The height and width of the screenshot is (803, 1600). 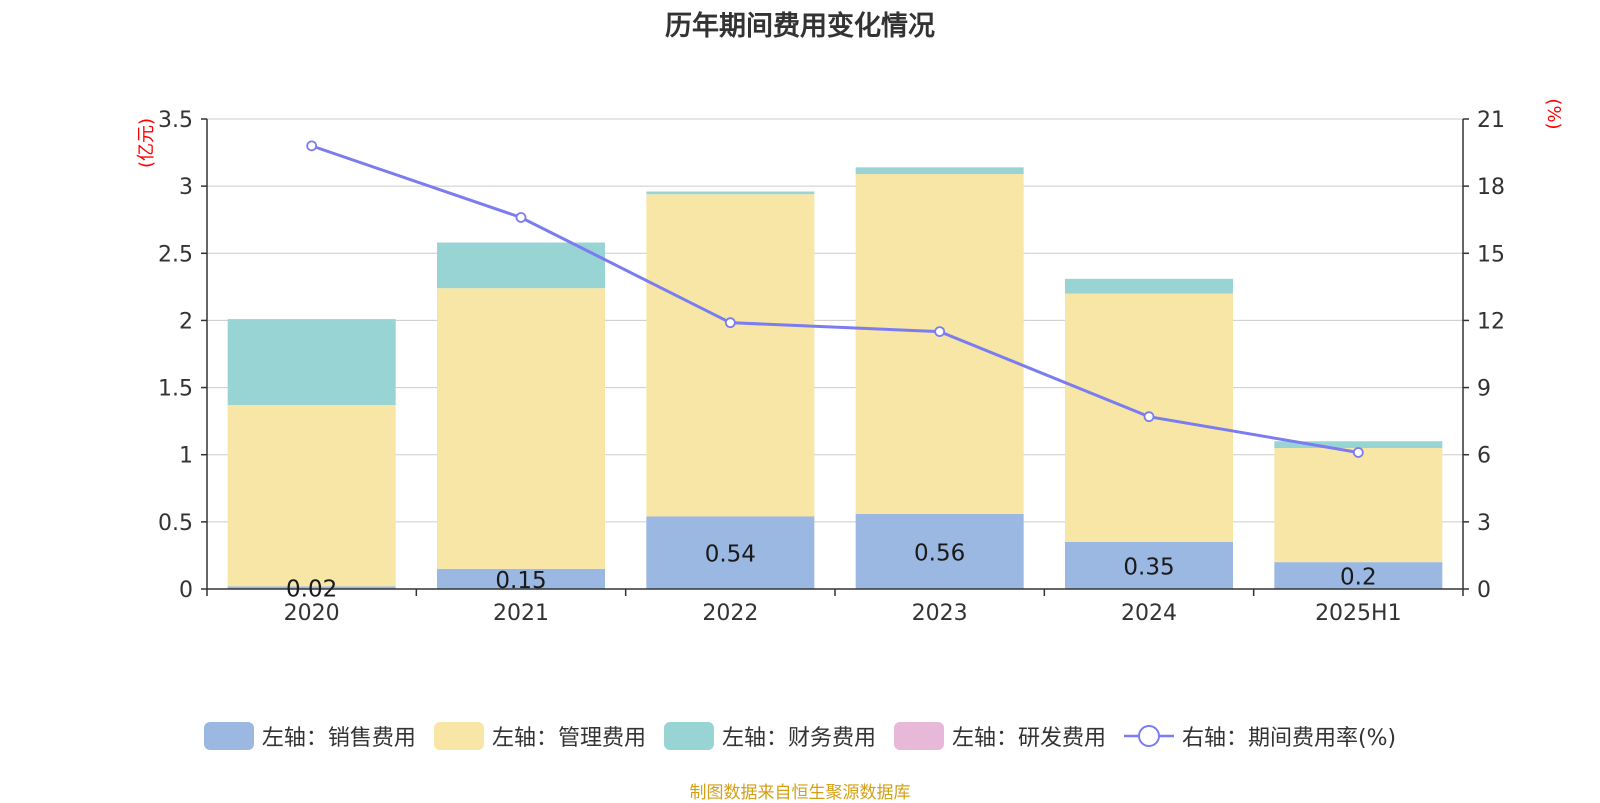 I want to click on right-axis-tick-label: 6, so click(x=1484, y=456).